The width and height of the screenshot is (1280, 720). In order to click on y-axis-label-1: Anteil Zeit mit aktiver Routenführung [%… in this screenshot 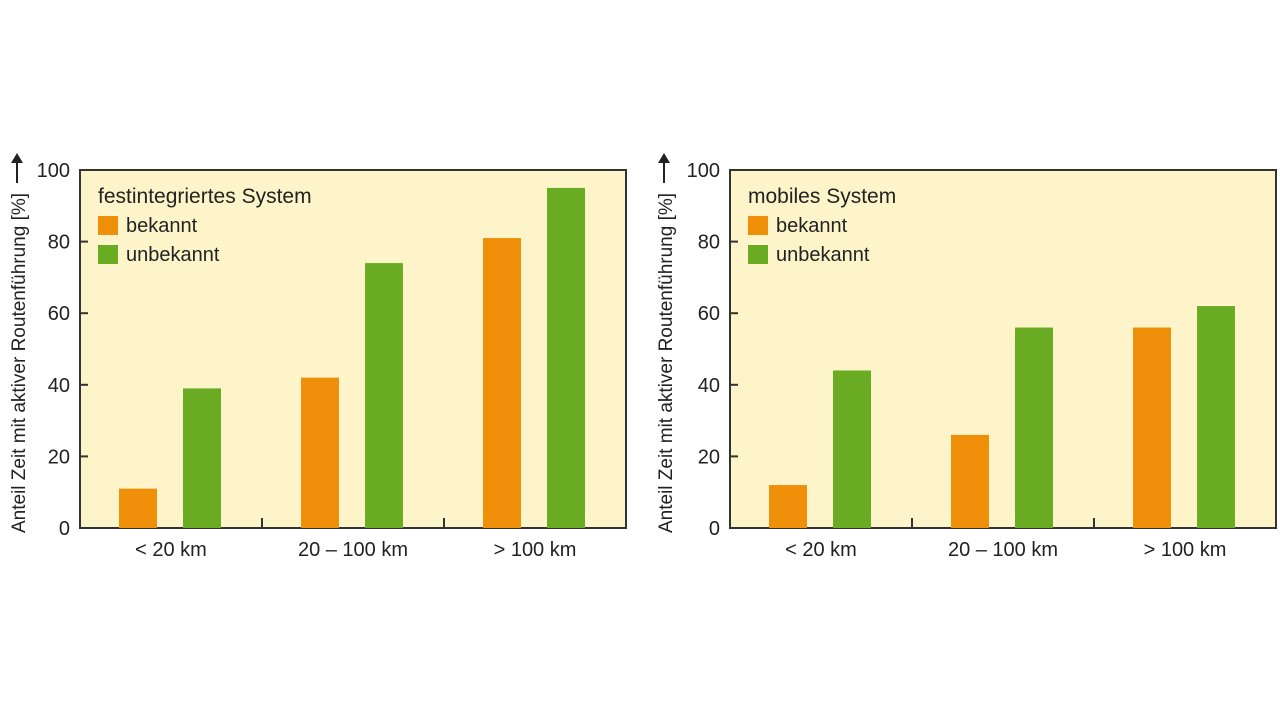, I will do `click(19, 363)`.